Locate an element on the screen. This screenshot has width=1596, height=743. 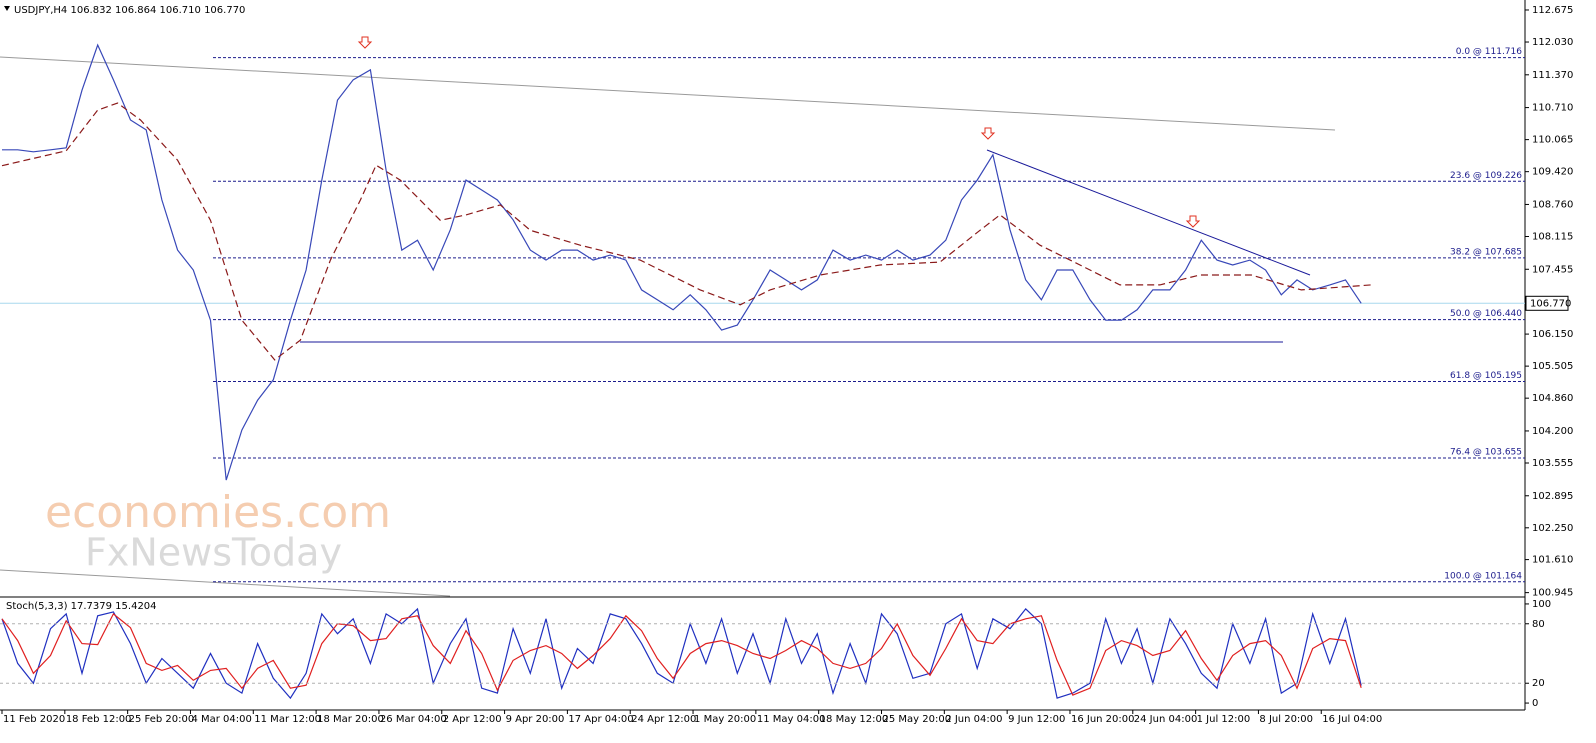
x-tick-label: 18 Feb 12:00 is located at coordinates (99, 719).